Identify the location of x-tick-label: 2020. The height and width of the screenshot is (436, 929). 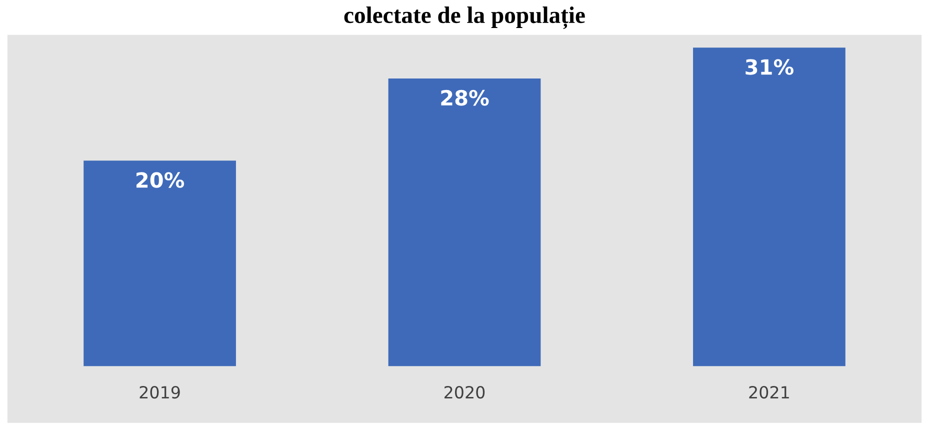
(464, 392).